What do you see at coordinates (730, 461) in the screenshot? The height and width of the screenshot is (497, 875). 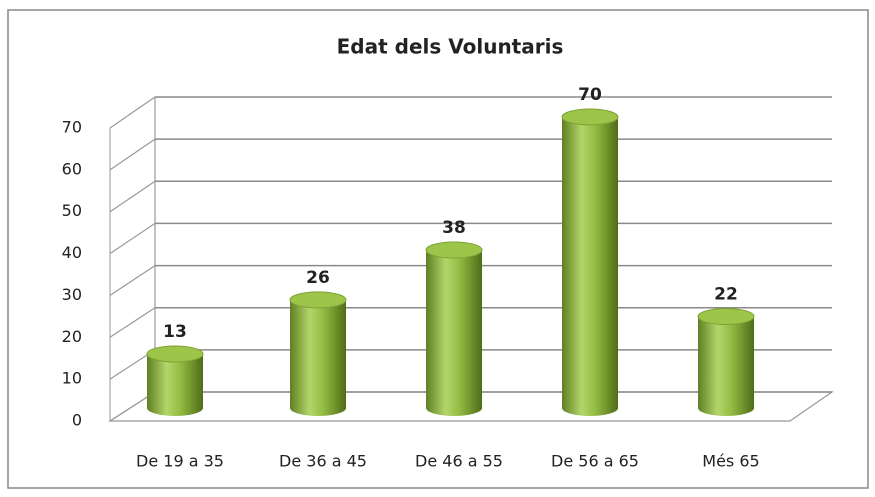 I see `x-tick-label: Més 65` at bounding box center [730, 461].